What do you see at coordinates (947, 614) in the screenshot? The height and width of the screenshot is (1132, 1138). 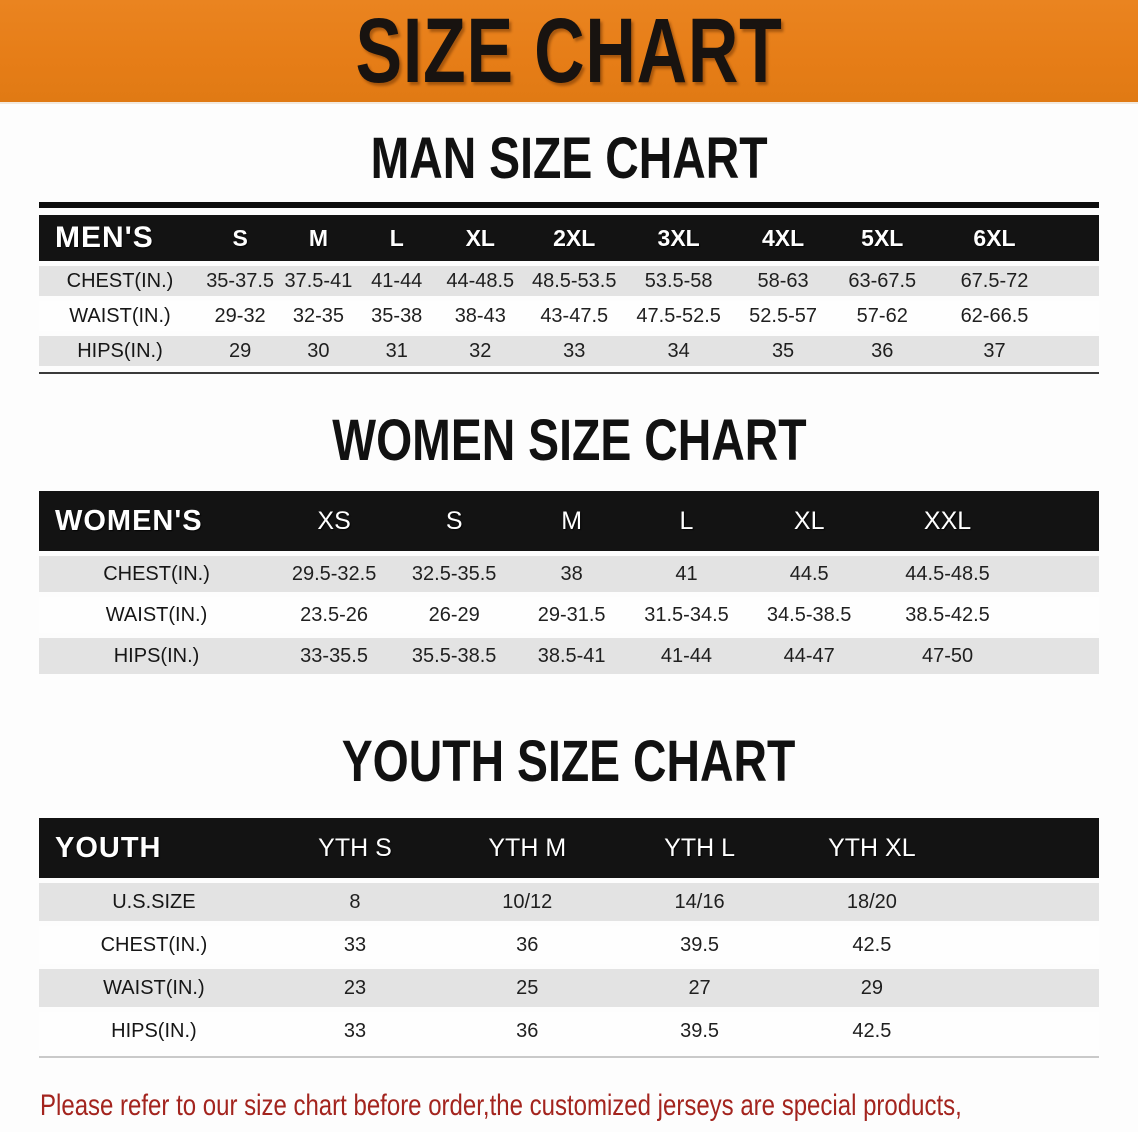 I see `cell-value: 38.5-42.5` at bounding box center [947, 614].